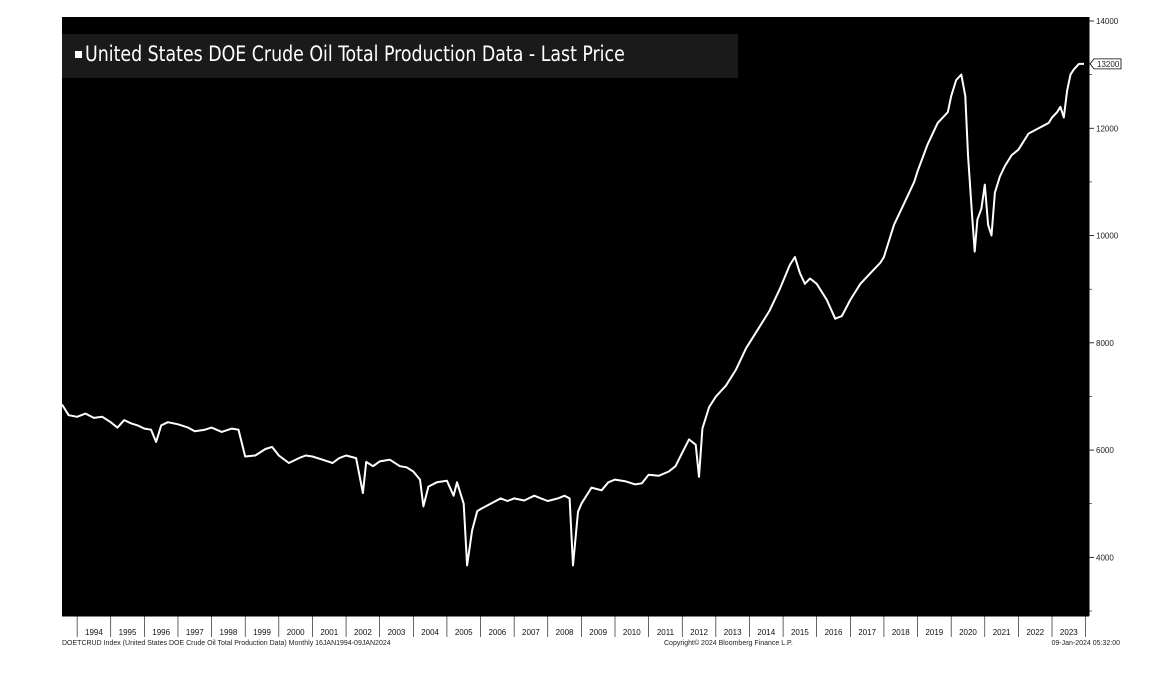 The image size is (1166, 692). What do you see at coordinates (1086, 643) in the screenshot?
I see `footer-timestamp: 09-Jan-2024 05:32:00` at bounding box center [1086, 643].